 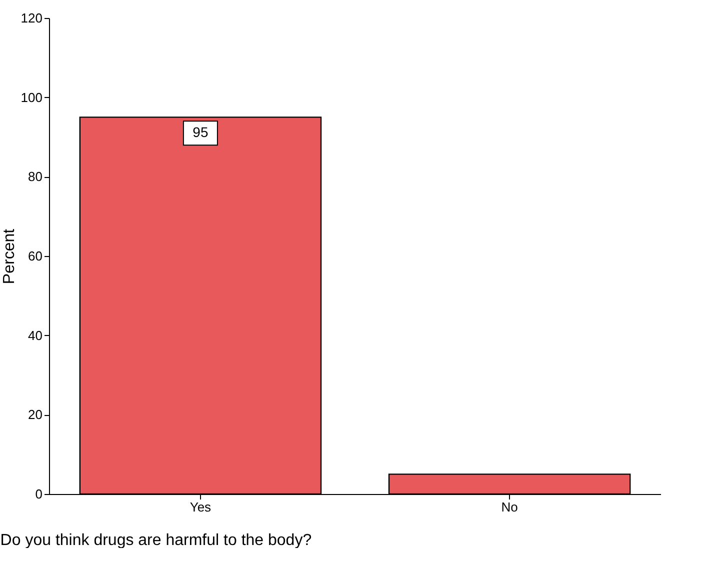 What do you see at coordinates (35, 256) in the screenshot?
I see `y-tick-label: 60` at bounding box center [35, 256].